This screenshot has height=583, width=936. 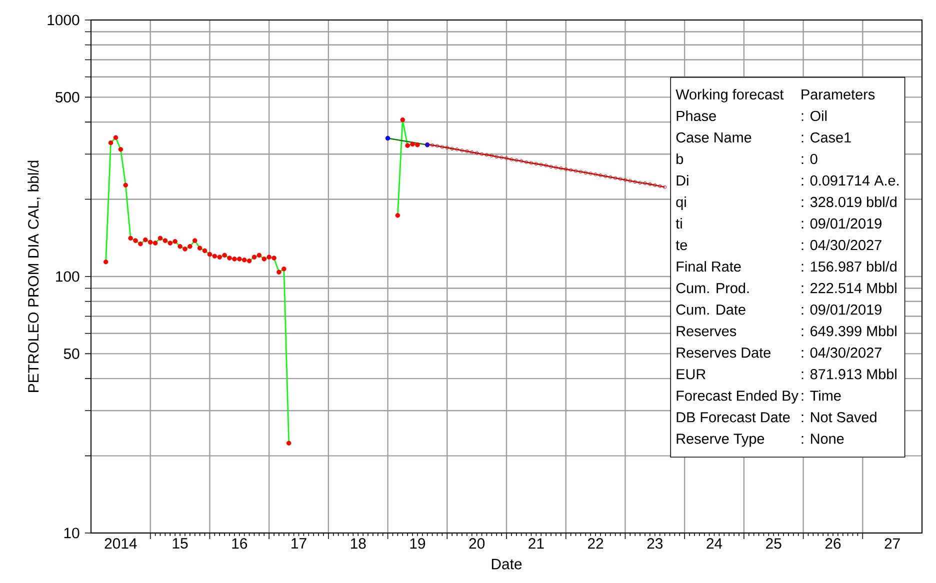 What do you see at coordinates (477, 543) in the screenshot?
I see `x-tick-label: 20` at bounding box center [477, 543].